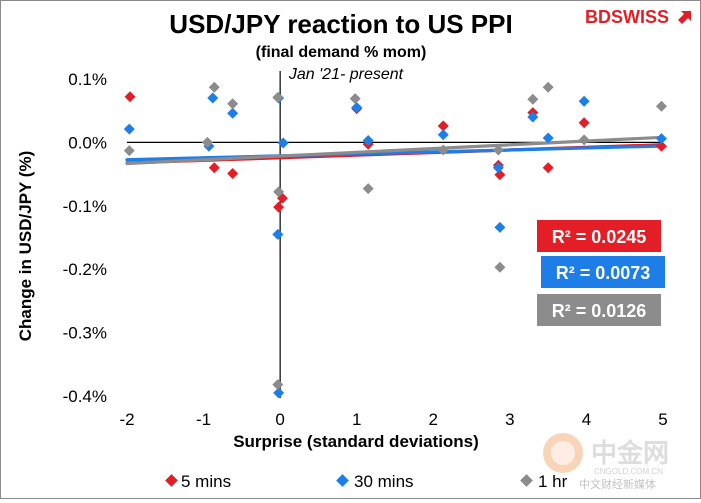 The height and width of the screenshot is (503, 701). What do you see at coordinates (341, 52) in the screenshot?
I see `chart-subtitle: (final demand % mom)` at bounding box center [341, 52].